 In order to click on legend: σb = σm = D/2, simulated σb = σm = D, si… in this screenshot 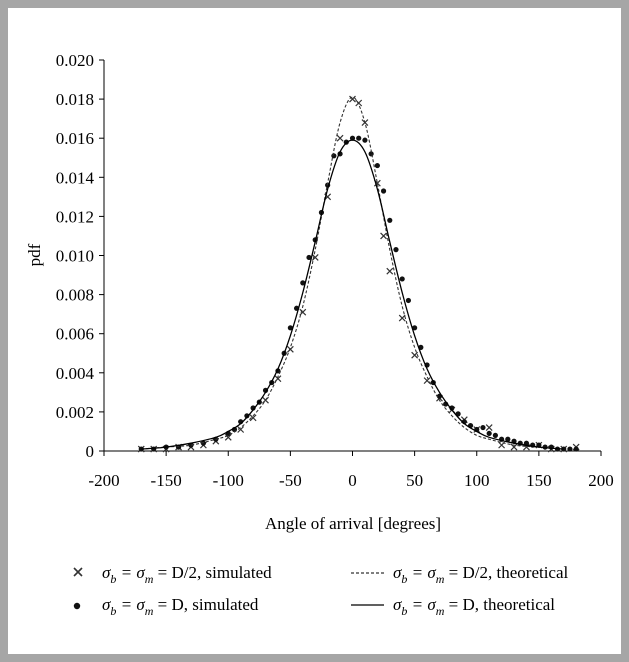, I will do `click(321, 590)`.